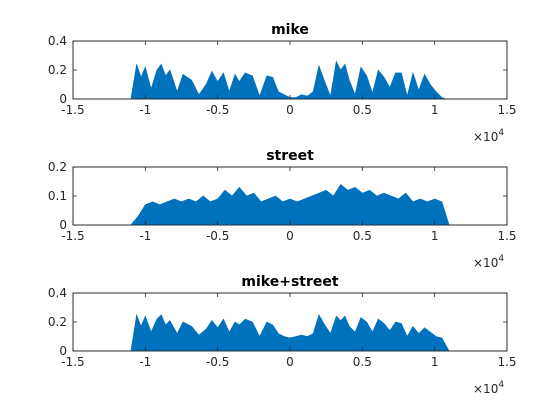 Image resolution: width=560 pixels, height=420 pixels. I want to click on x-tick-label-2-0: -1.5, so click(72, 362).